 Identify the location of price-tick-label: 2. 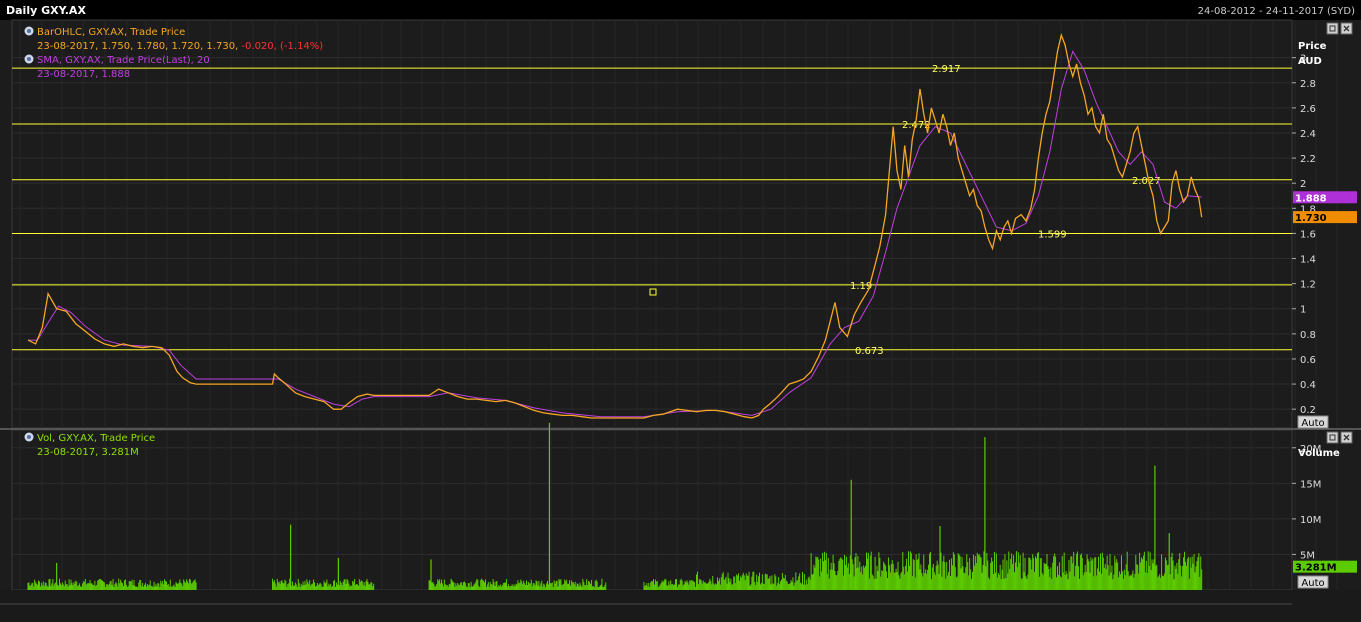
(1303, 184).